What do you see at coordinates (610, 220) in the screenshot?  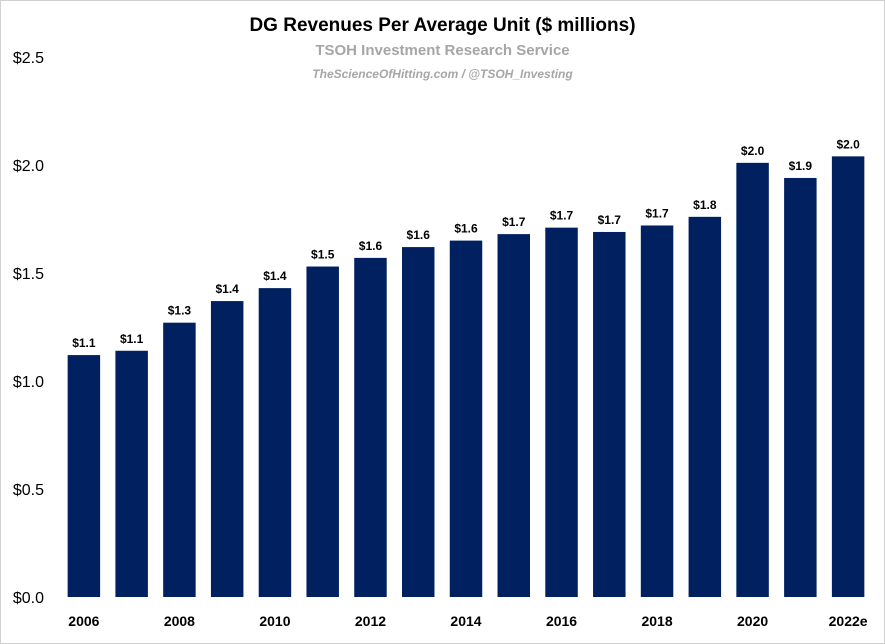 I see `data-label-2017: $1.7` at bounding box center [610, 220].